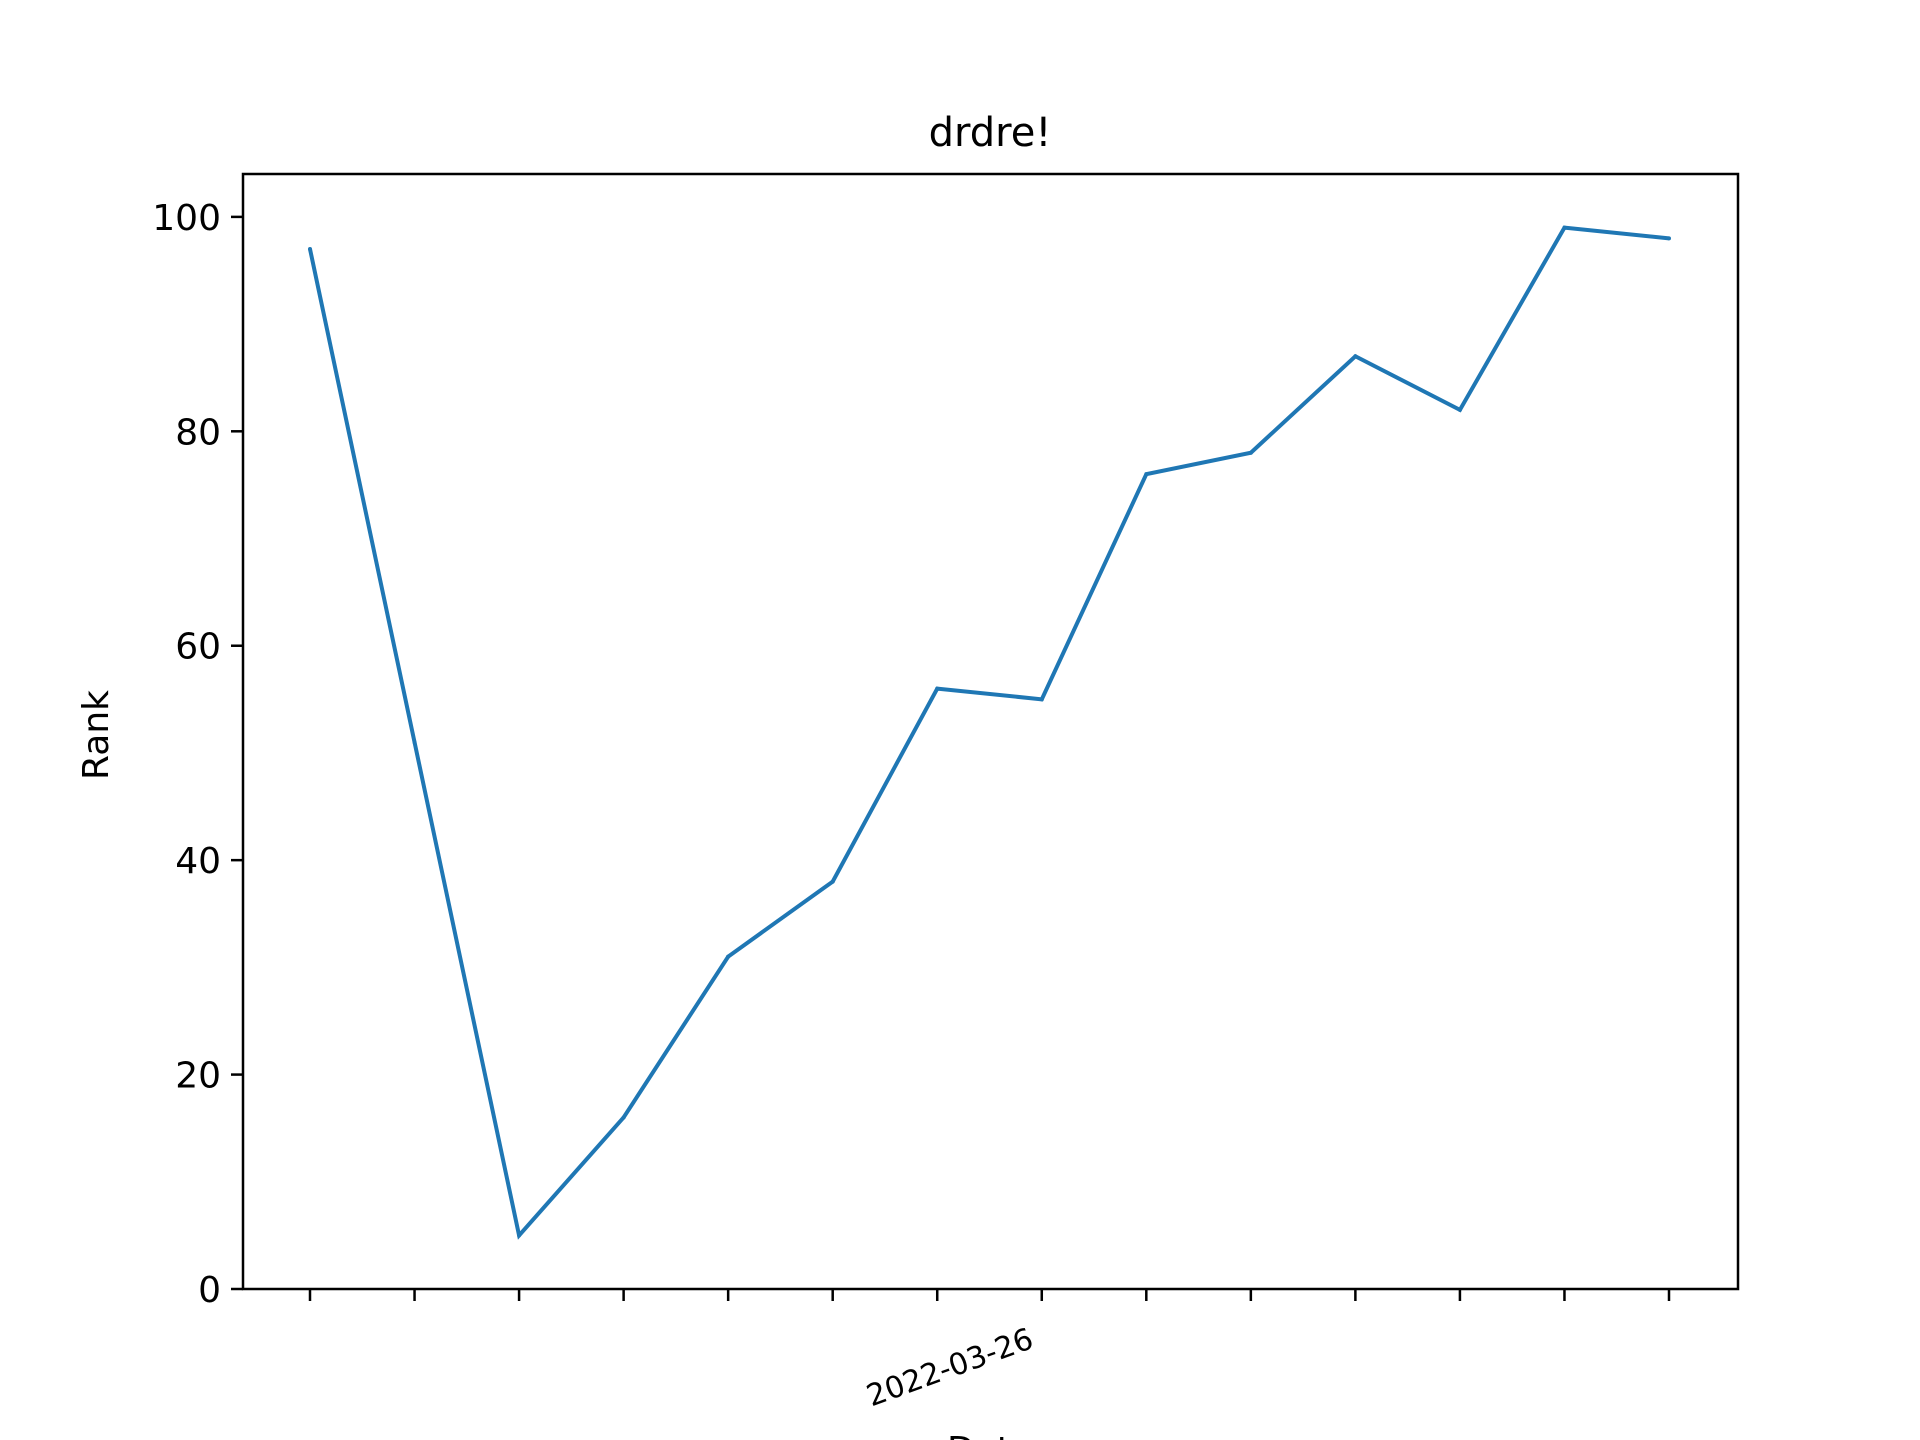  Describe the element at coordinates (198, 1076) in the screenshot. I see `y-tick-label: 20` at that location.